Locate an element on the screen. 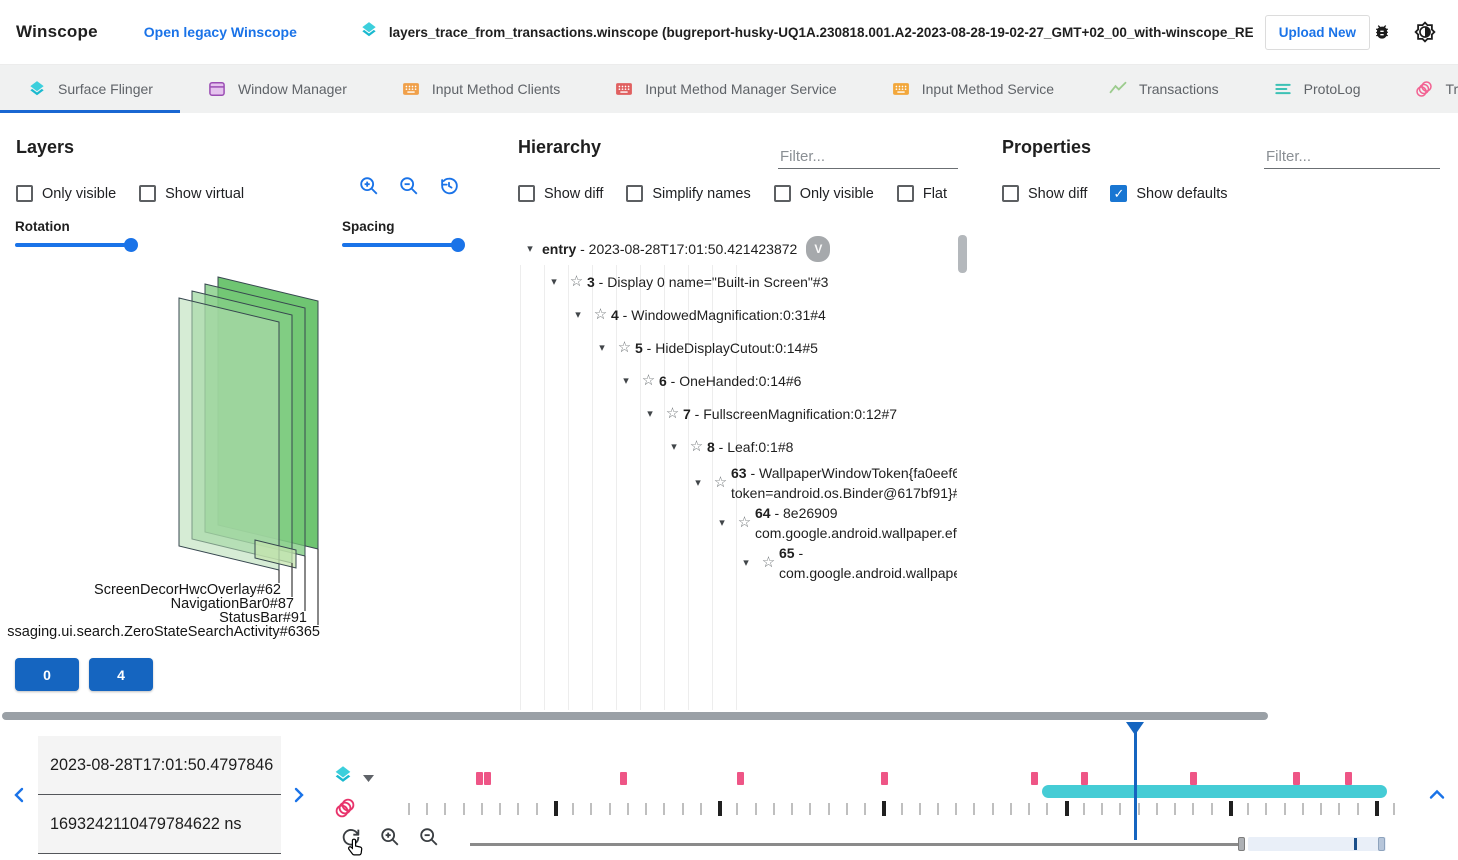 The image size is (1458, 860). horizontal-scrollbar-thumb is located at coordinates (635, 716).